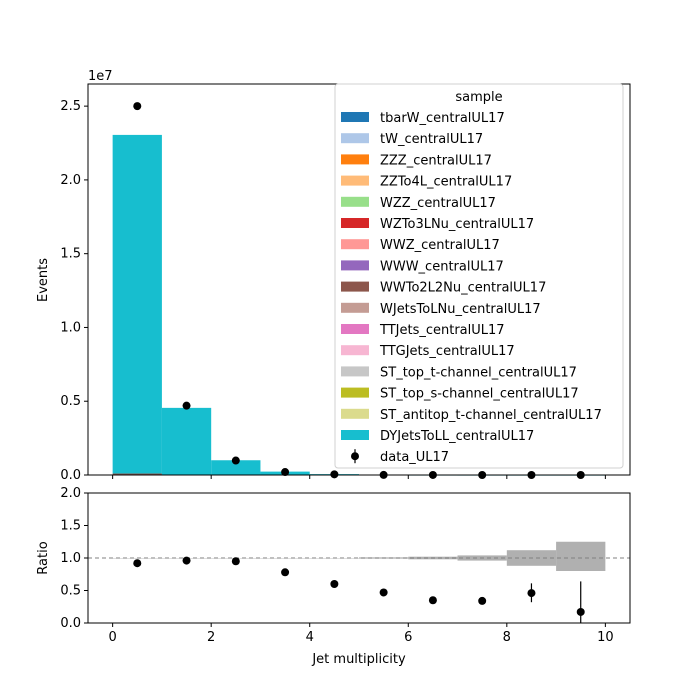  Describe the element at coordinates (100, 76) in the screenshot. I see `y-axis-scale-label: 1e7` at that location.